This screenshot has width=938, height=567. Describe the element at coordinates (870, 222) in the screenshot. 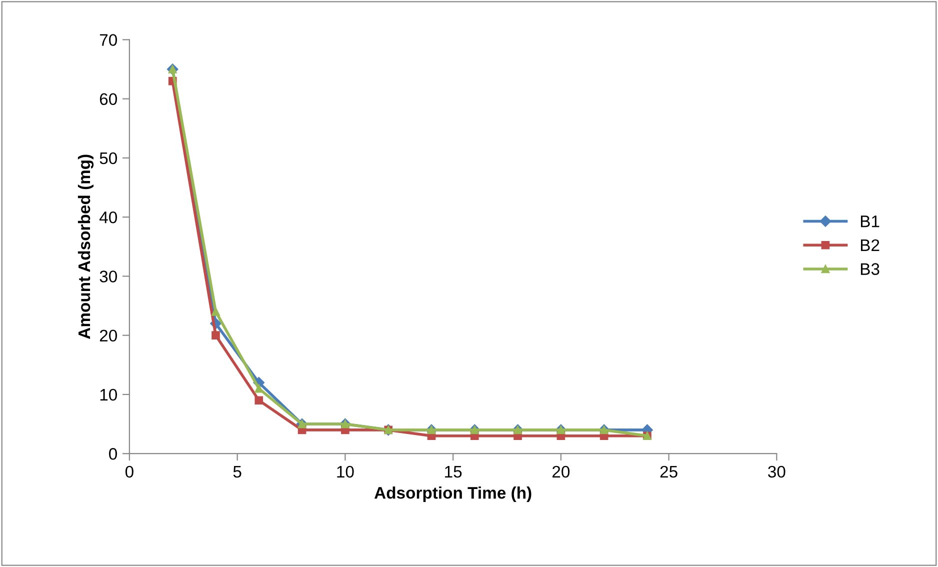

I see `legend-label: B1` at that location.